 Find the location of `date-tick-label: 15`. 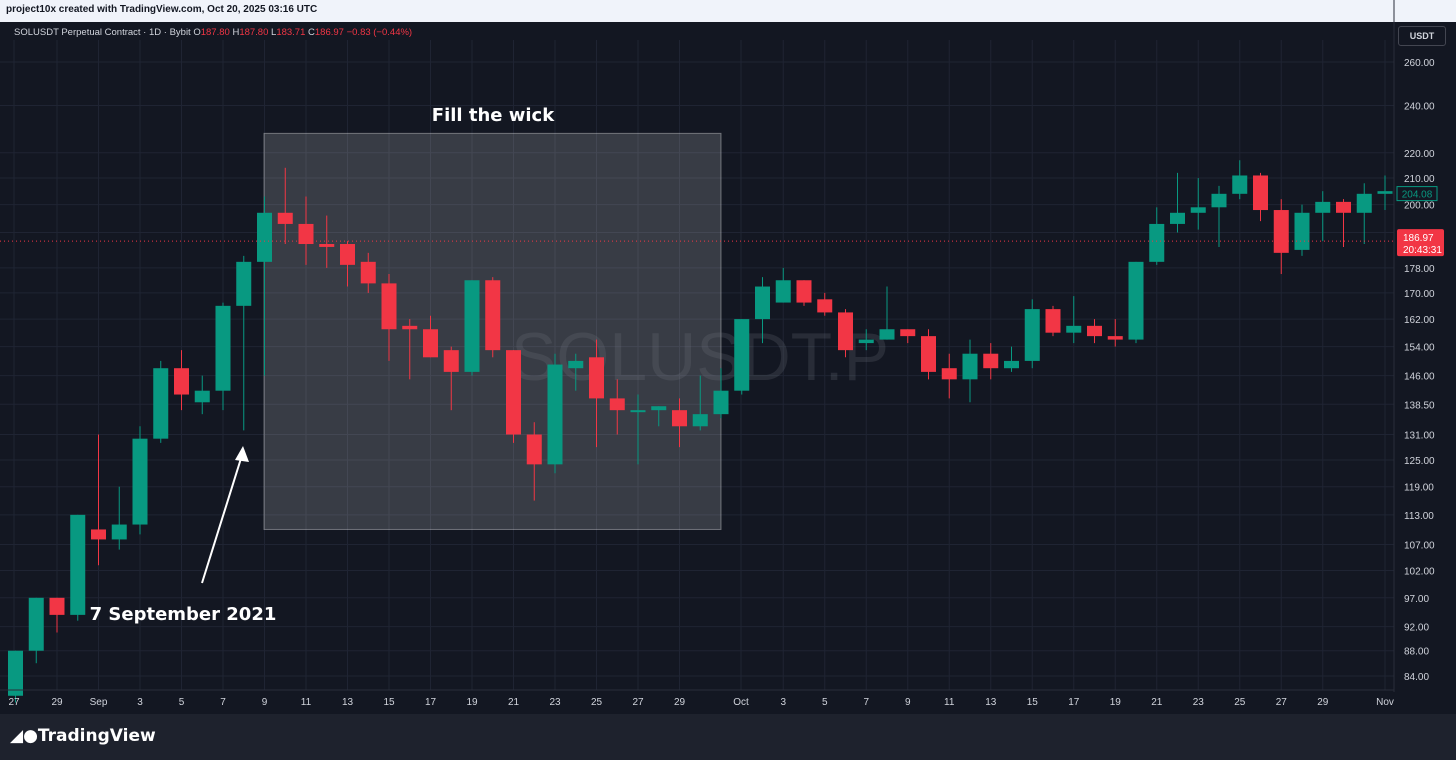

date-tick-label: 15 is located at coordinates (389, 702).